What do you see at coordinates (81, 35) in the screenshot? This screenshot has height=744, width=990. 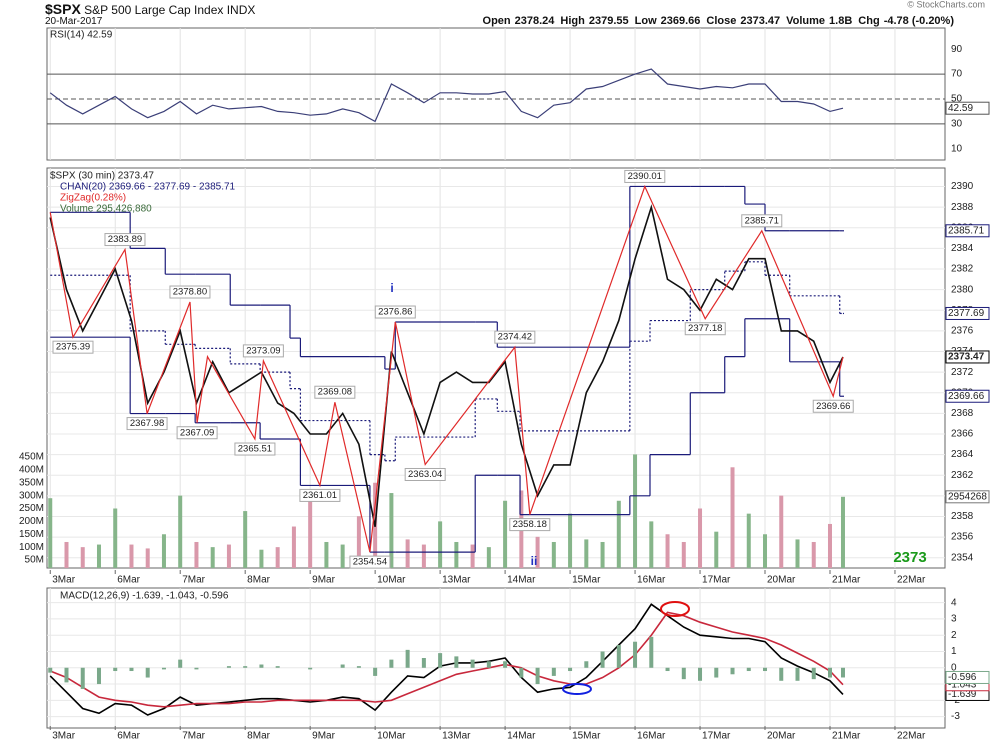 I see `legend: RSI(14) 42.59` at bounding box center [81, 35].